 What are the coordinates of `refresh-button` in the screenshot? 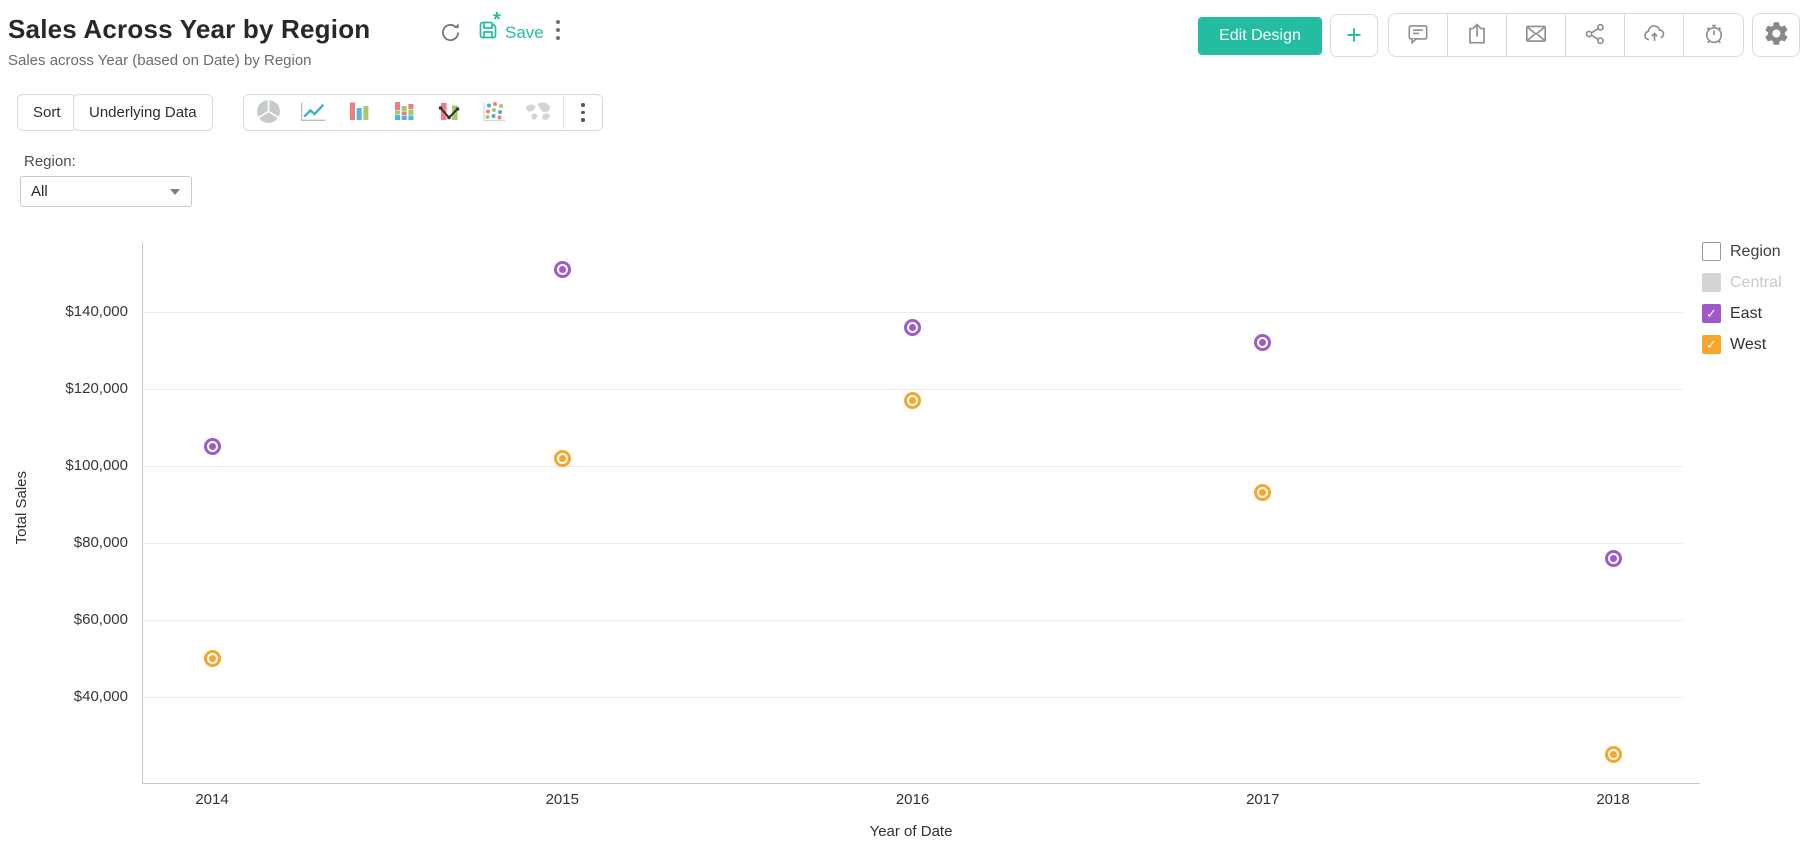 It's located at (450, 34).